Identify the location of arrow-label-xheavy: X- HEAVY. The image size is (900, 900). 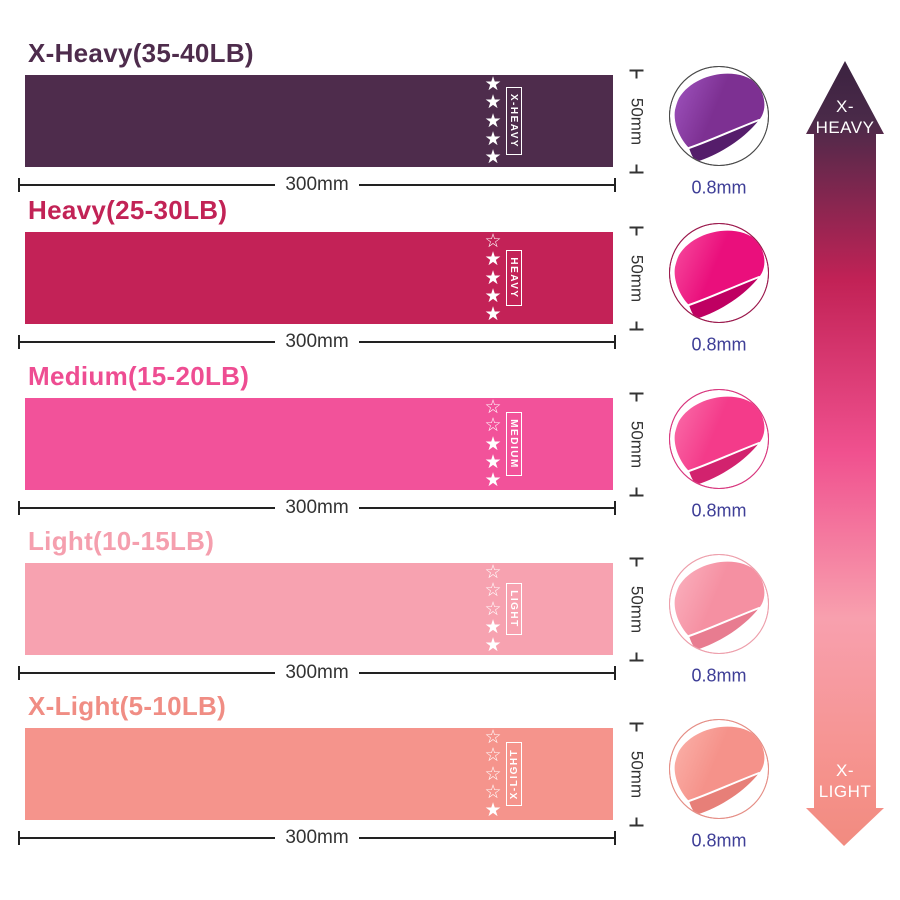
(845, 117).